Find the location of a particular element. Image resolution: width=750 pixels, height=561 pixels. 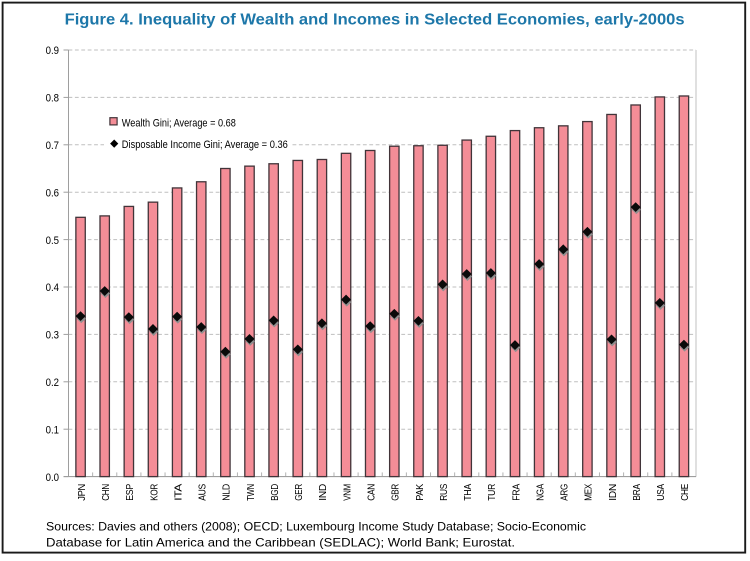

svg-text: VNM is located at coordinates (347, 492).